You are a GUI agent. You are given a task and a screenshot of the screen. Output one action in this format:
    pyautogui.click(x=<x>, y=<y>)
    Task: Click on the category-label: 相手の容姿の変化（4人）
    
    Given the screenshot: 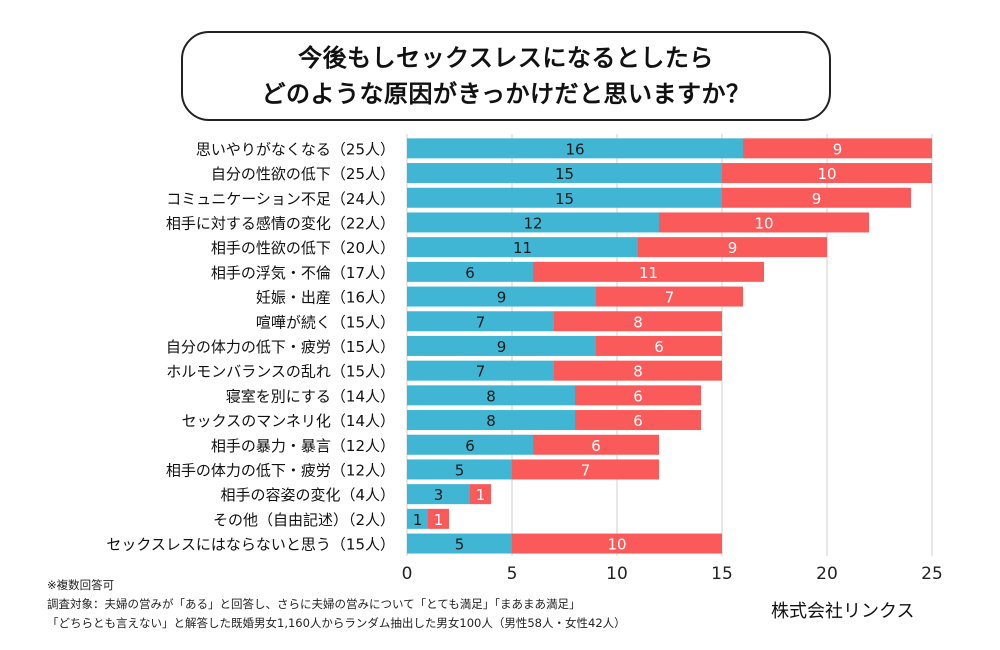 What is the action you would take?
    pyautogui.click(x=307, y=495)
    